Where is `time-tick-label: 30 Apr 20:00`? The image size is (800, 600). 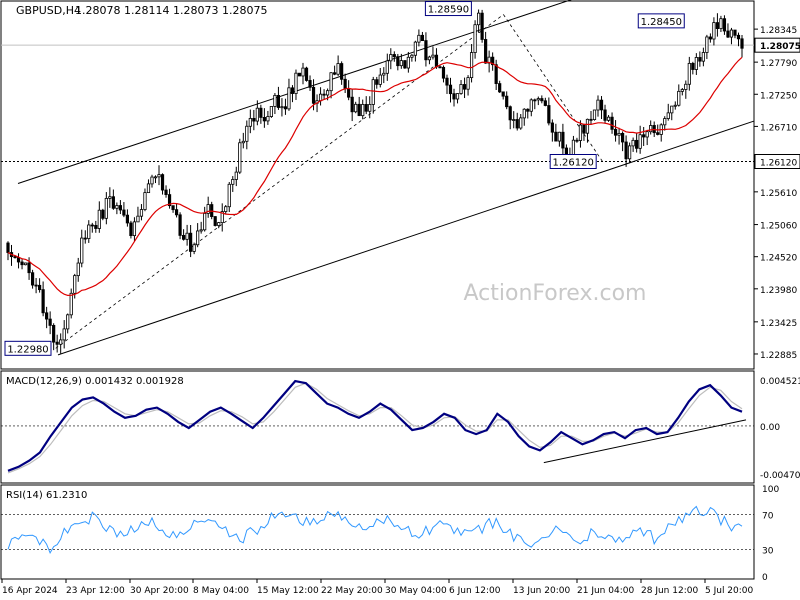
time-tick-label: 30 Apr 20:00 is located at coordinates (159, 591).